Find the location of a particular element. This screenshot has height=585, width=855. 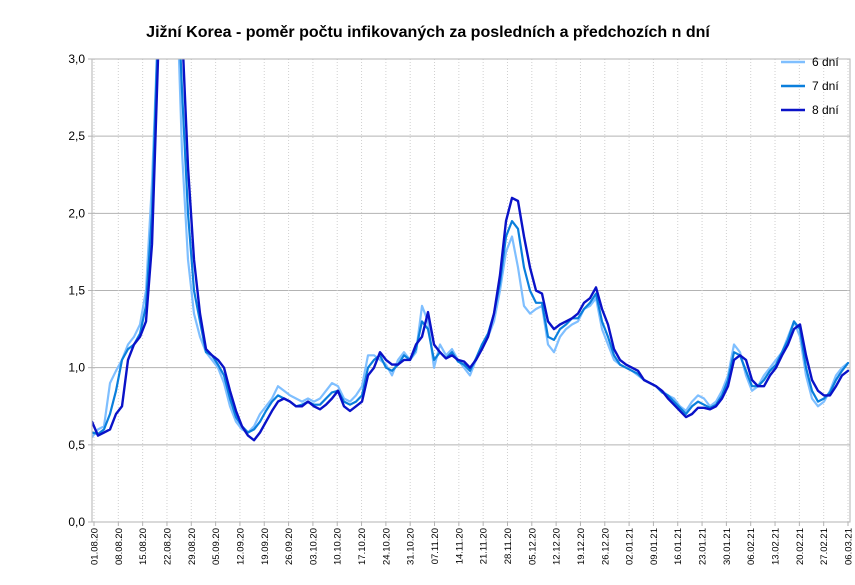

legend-label-2: 7 dní is located at coordinates (825, 86).